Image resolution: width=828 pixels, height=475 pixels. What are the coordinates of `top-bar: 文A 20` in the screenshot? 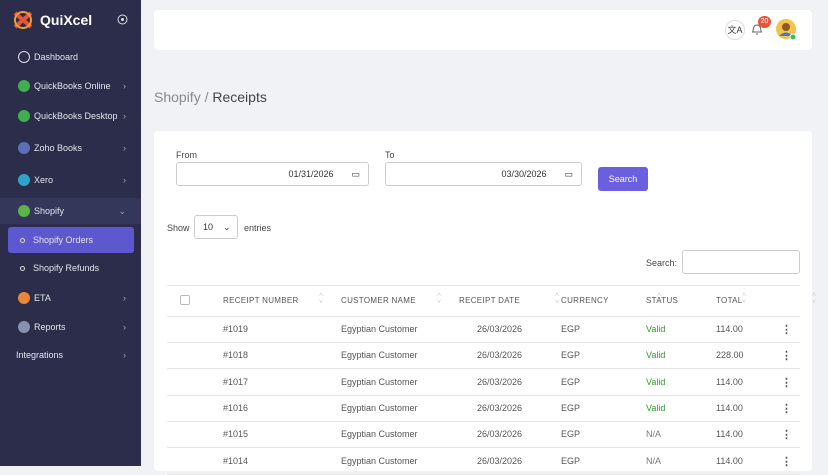 It's located at (483, 30).